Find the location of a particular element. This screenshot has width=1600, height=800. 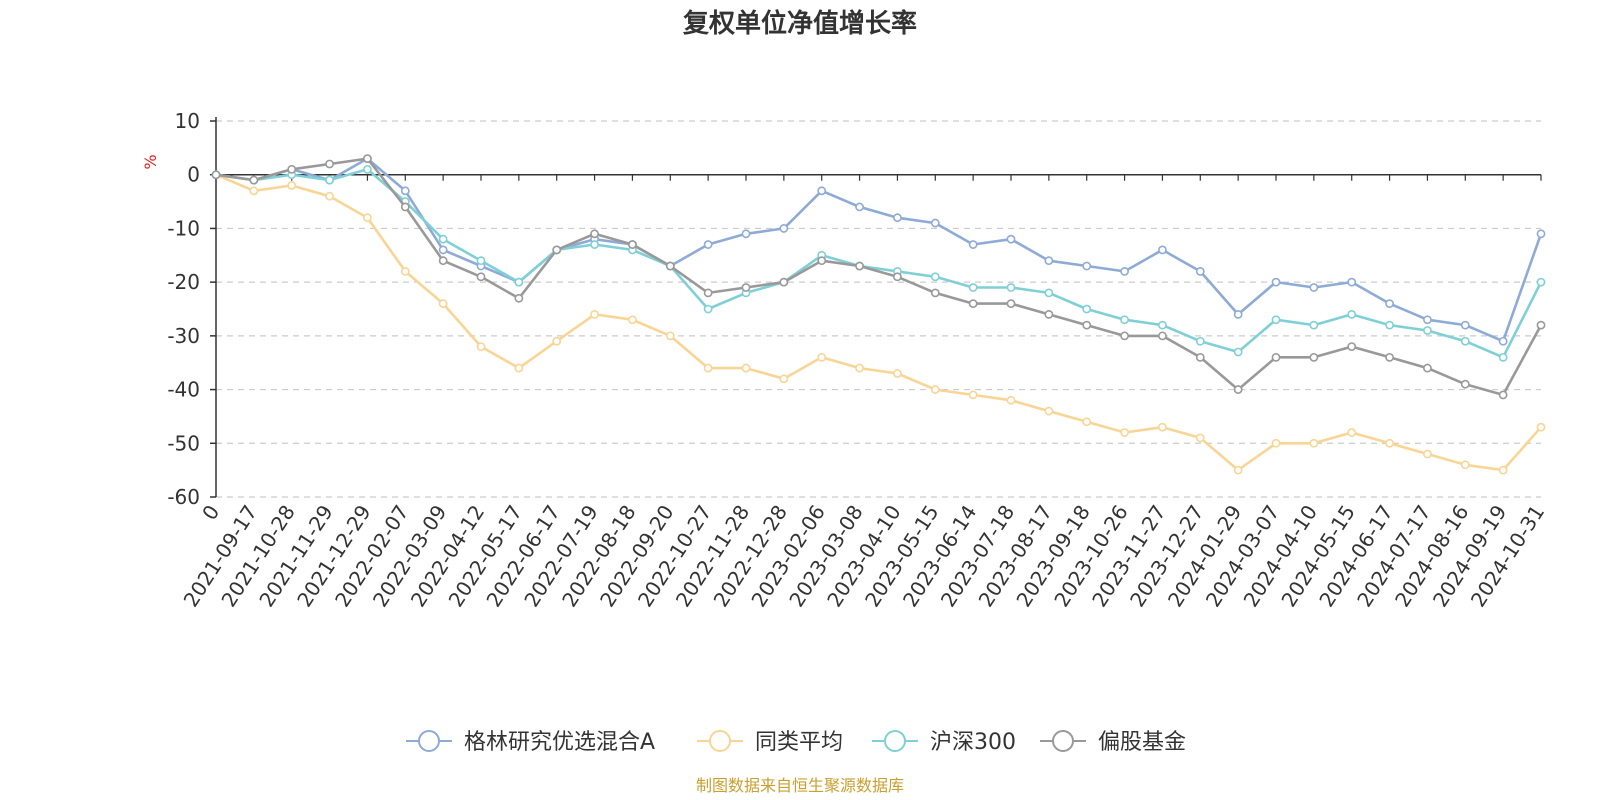

y-tick-label: -20 is located at coordinates (183, 282).